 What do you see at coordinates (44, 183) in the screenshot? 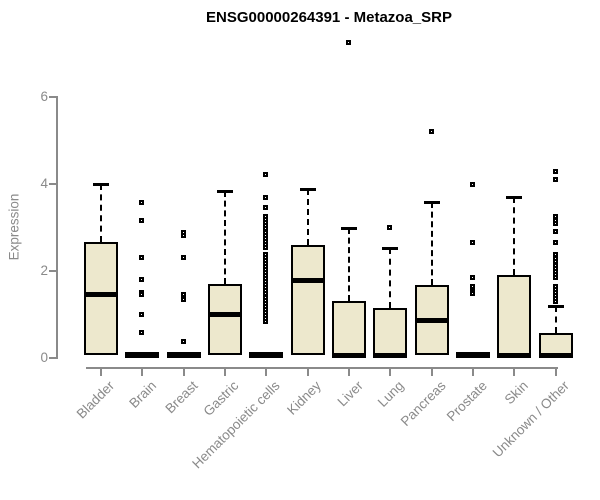
I see `y-tick-label: 4` at bounding box center [44, 183].